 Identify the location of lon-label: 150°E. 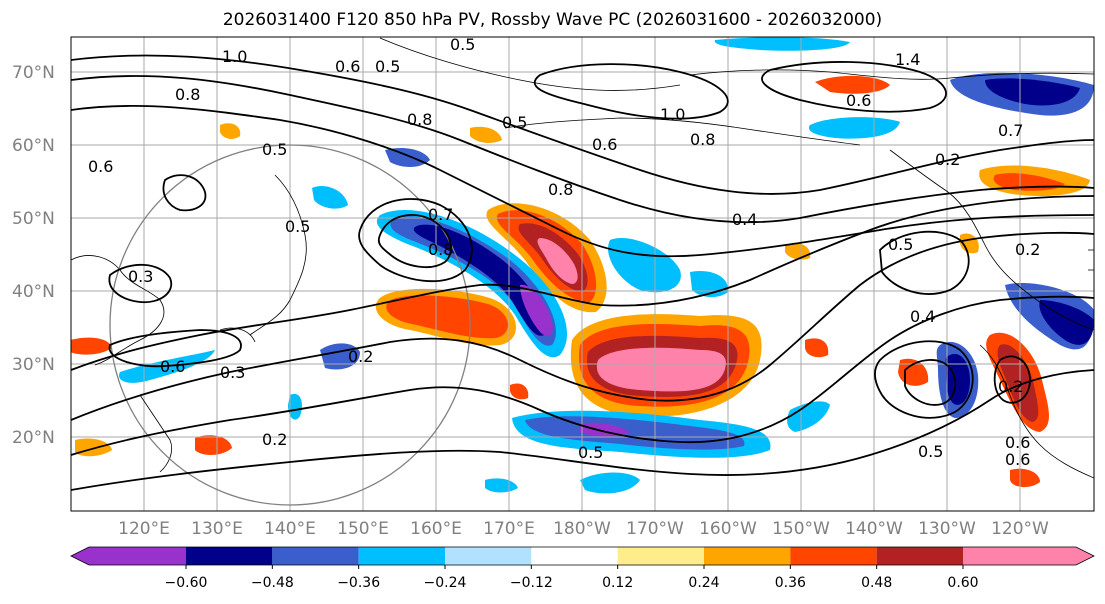
(363, 529).